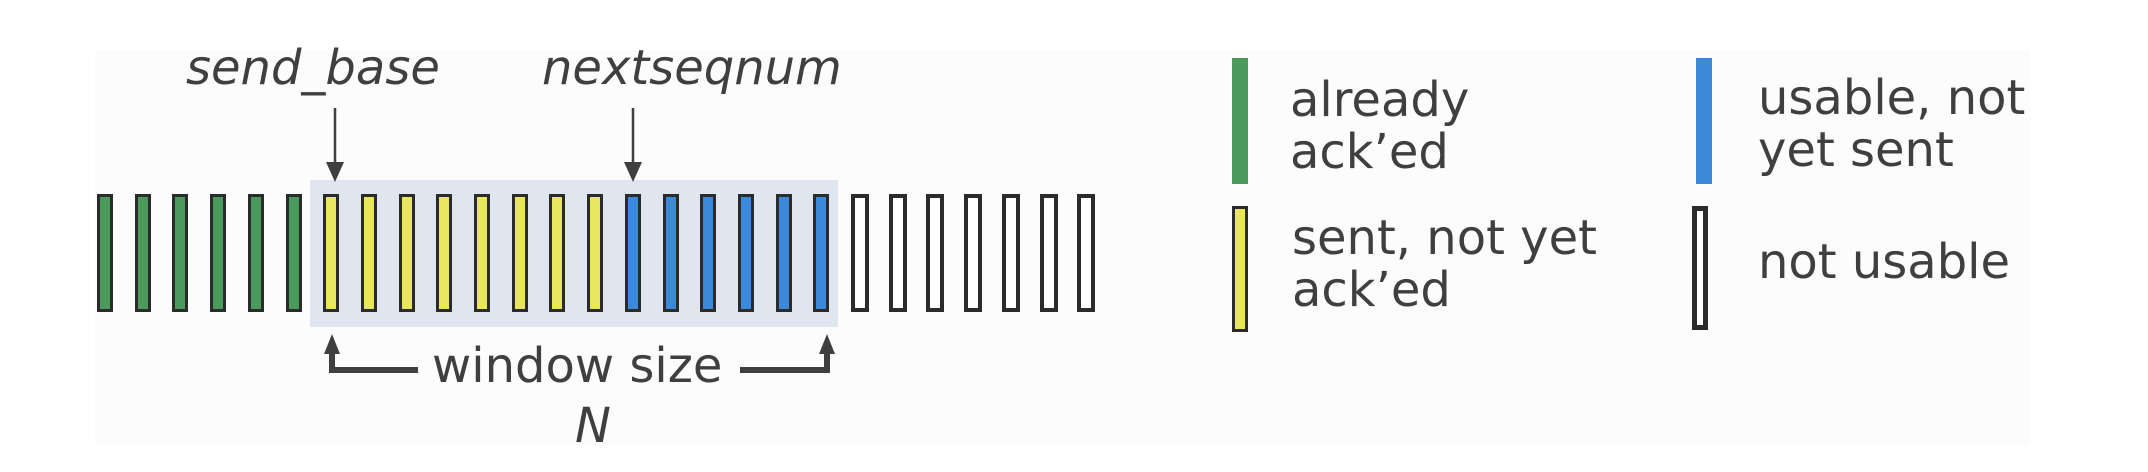 Image resolution: width=2148 pixels, height=472 pixels. Describe the element at coordinates (1240, 269) in the screenshot. I see `legend-swatch-sent-not-acked` at that location.